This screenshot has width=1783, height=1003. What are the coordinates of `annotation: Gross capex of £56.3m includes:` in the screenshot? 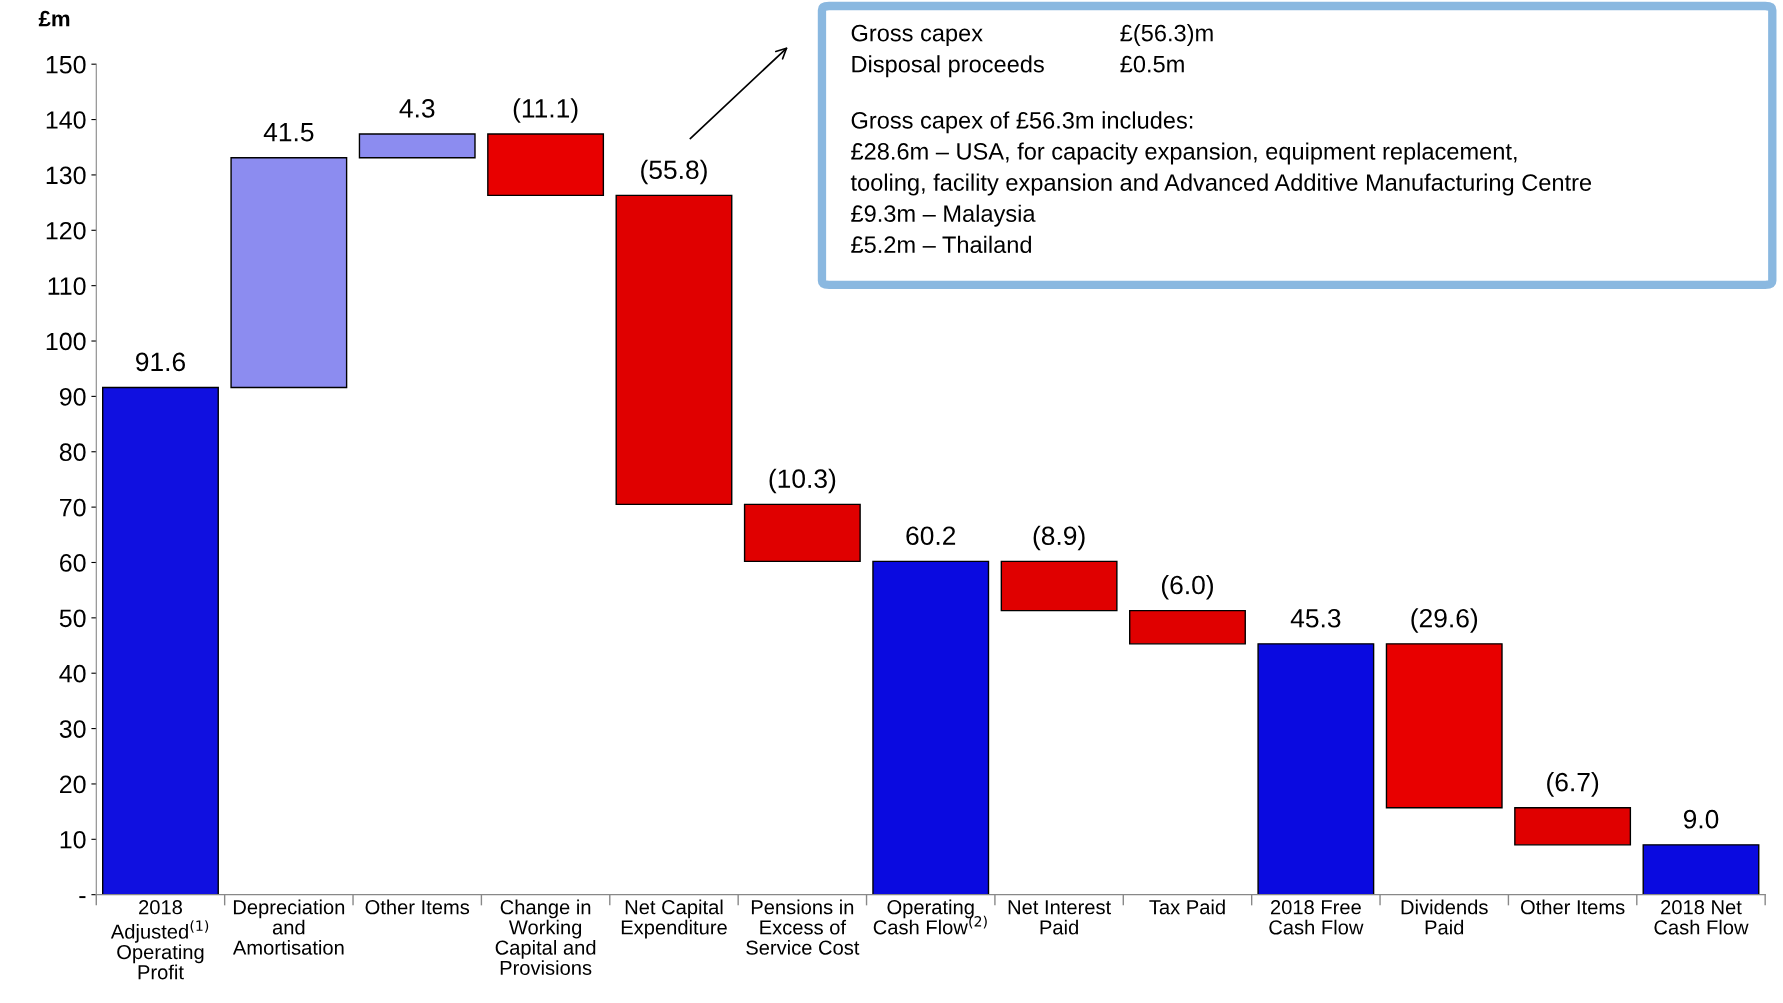 It's located at (1022, 122).